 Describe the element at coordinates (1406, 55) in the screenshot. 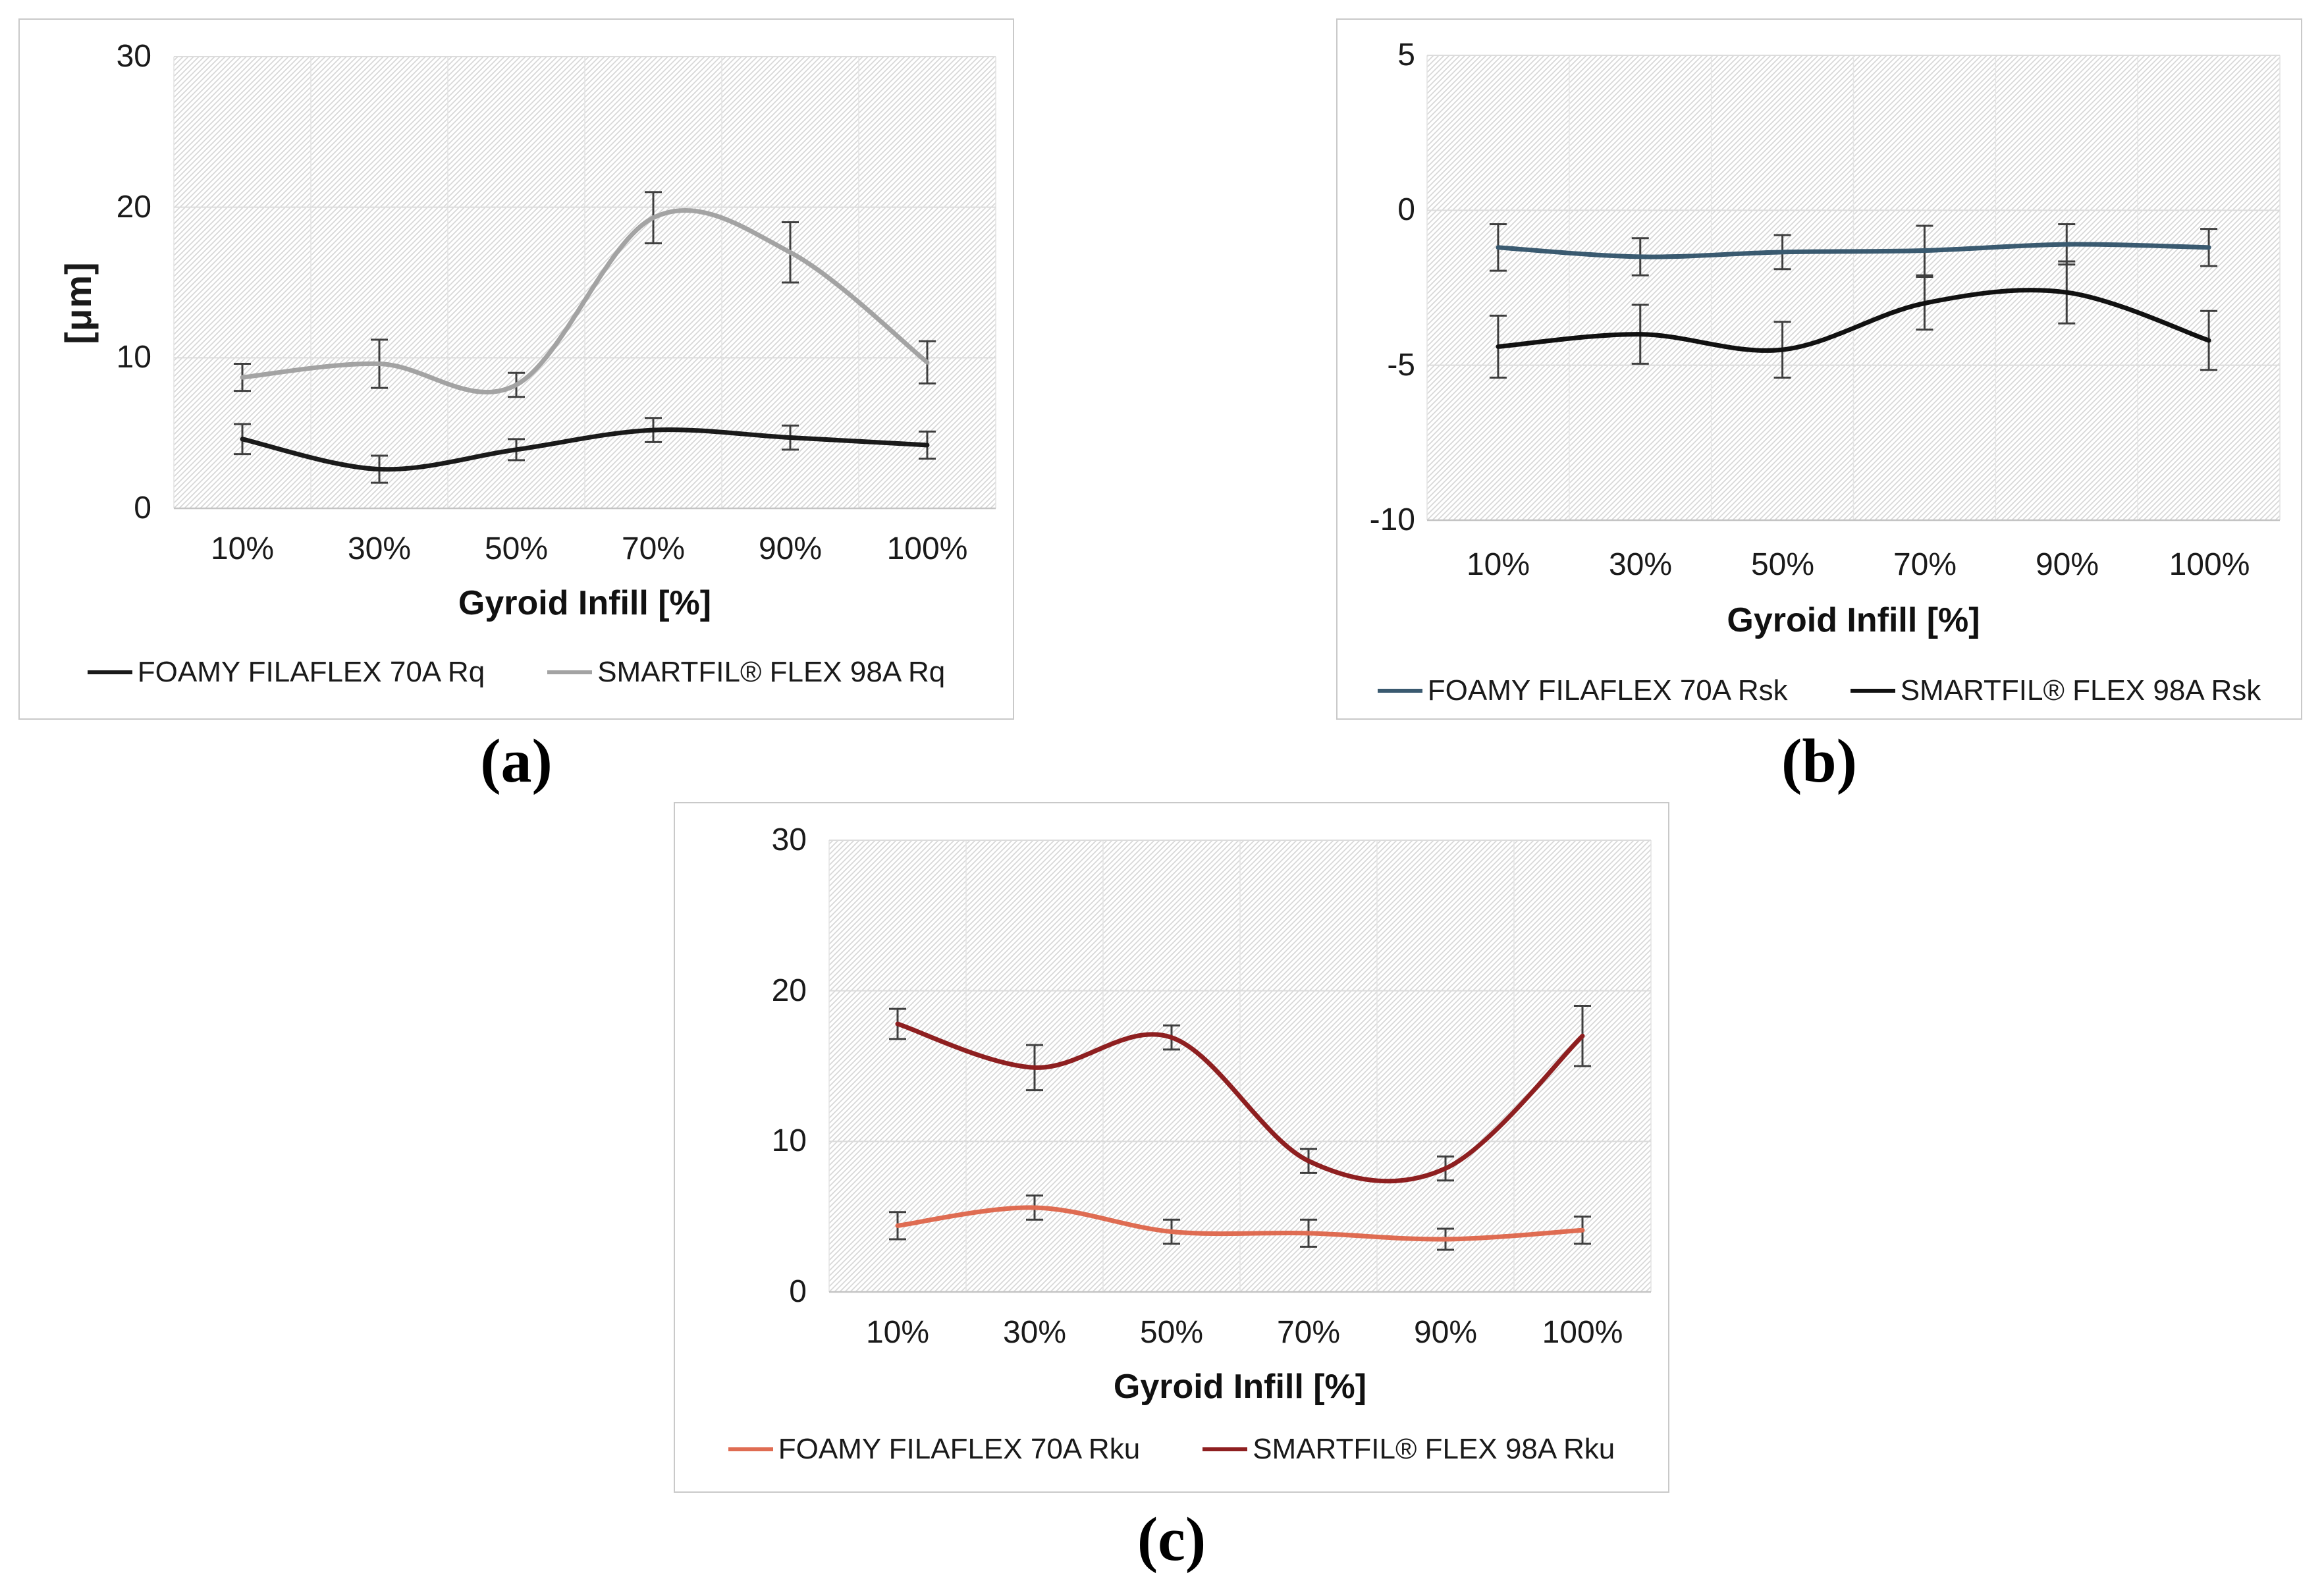

I see `y-tick-label: 5` at that location.